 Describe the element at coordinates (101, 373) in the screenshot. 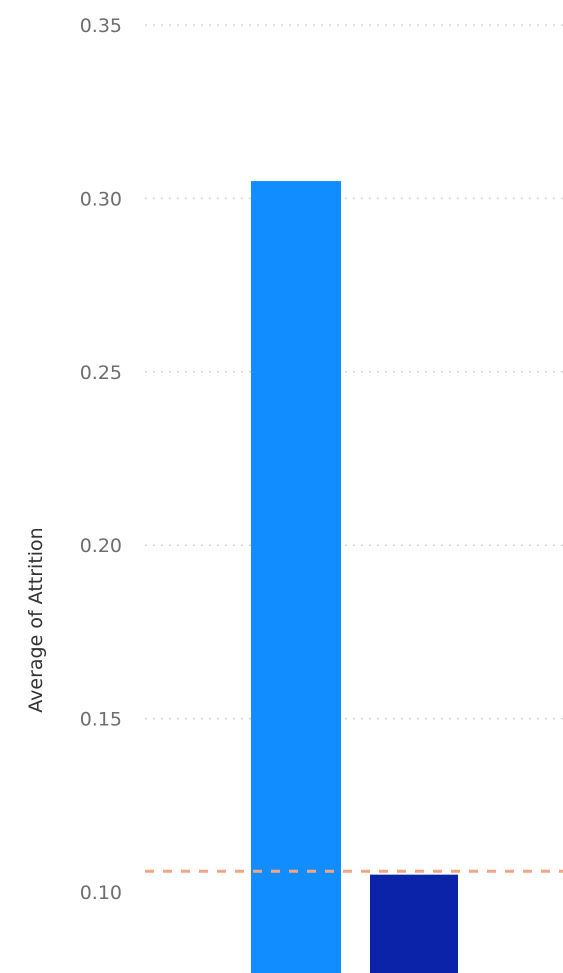

I see `y-tick-label: 0.25` at that location.